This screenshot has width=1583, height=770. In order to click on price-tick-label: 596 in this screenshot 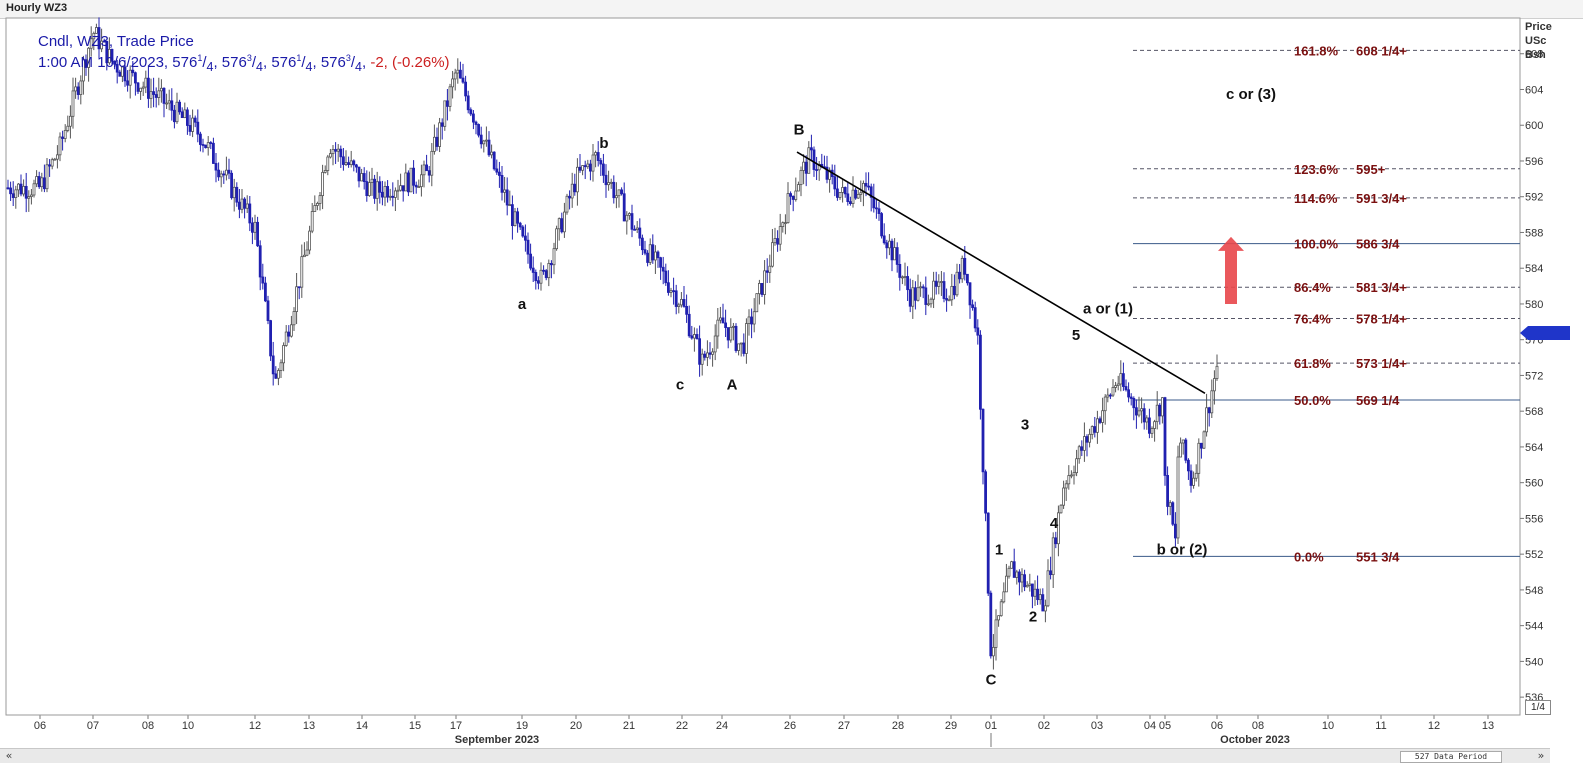, I will do `click(1534, 162)`.